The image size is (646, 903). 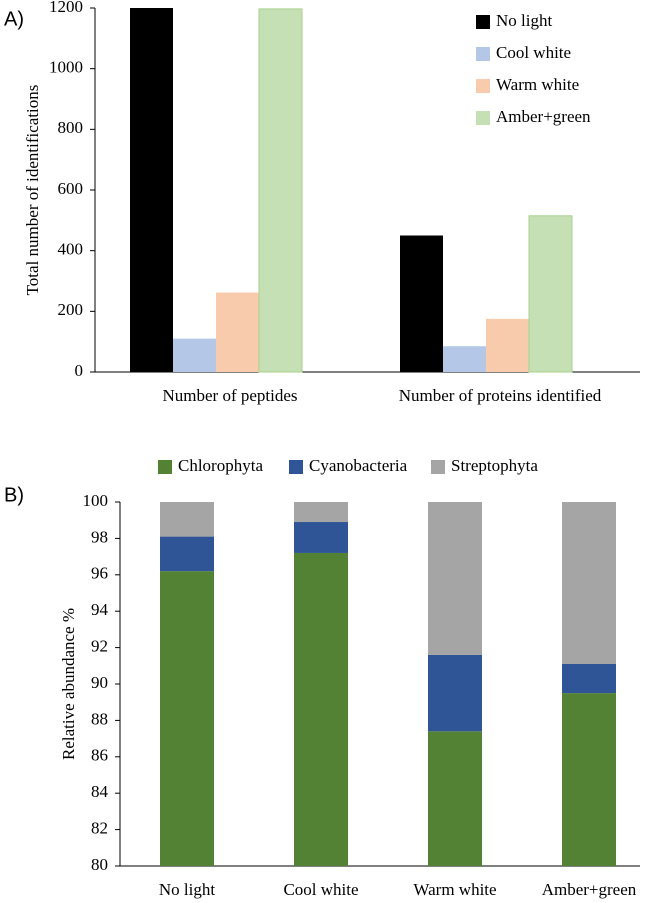 What do you see at coordinates (99, 536) in the screenshot?
I see `y-tick-label: 98` at bounding box center [99, 536].